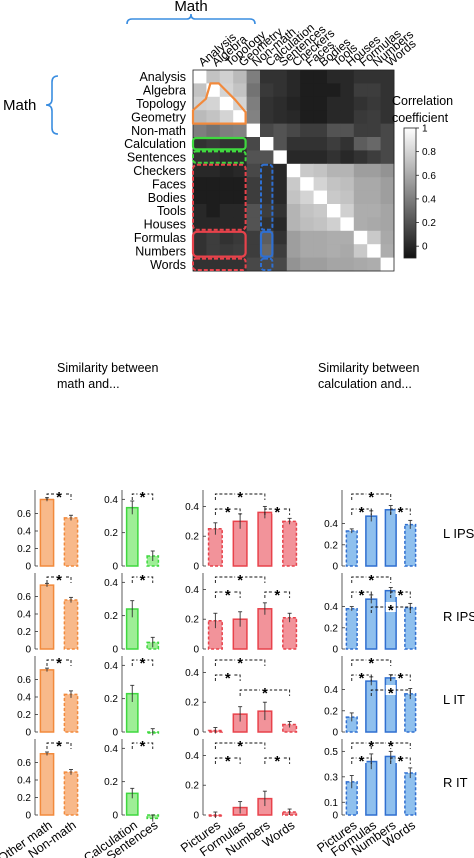  Describe the element at coordinates (429, 199) in the screenshot. I see `colorbar-tick-label: 0.4` at that location.